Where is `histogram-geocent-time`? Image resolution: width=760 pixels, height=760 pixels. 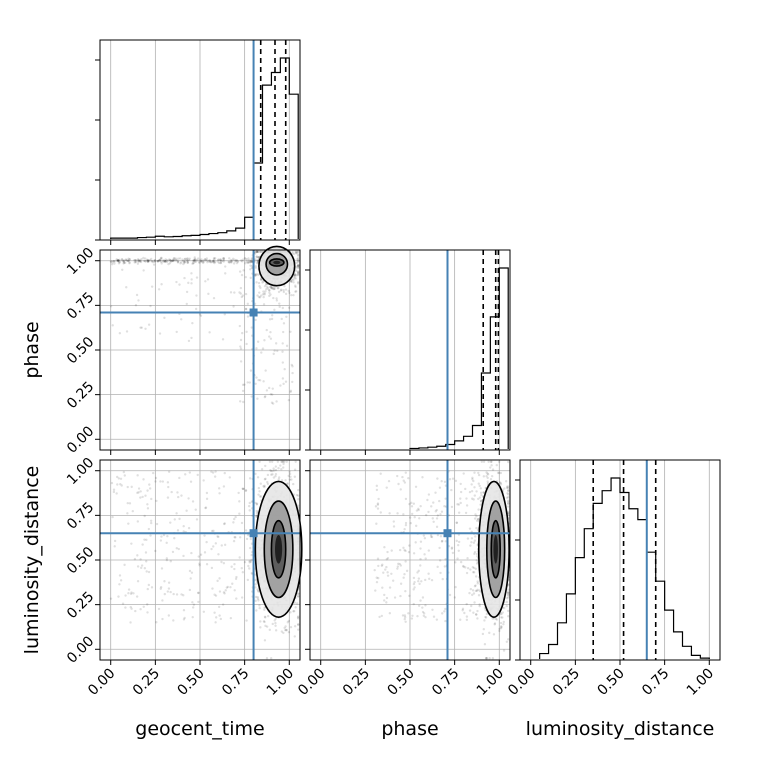
histogram-geocent-time is located at coordinates (204, 148).